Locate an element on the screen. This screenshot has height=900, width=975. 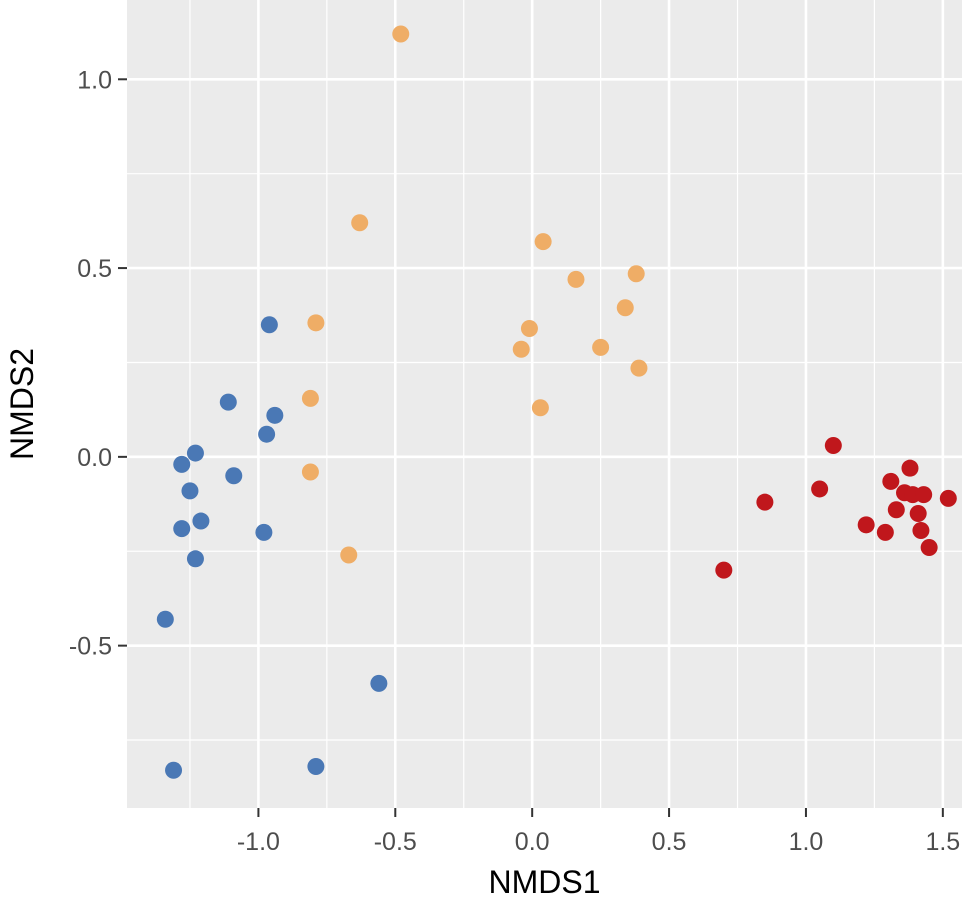
x-tick-label: 1.0 is located at coordinates (806, 842).